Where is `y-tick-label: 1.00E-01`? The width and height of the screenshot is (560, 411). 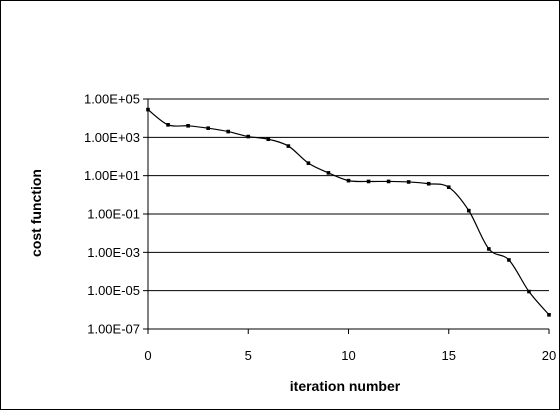
y-tick-label: 1.00E-01 is located at coordinates (113, 214).